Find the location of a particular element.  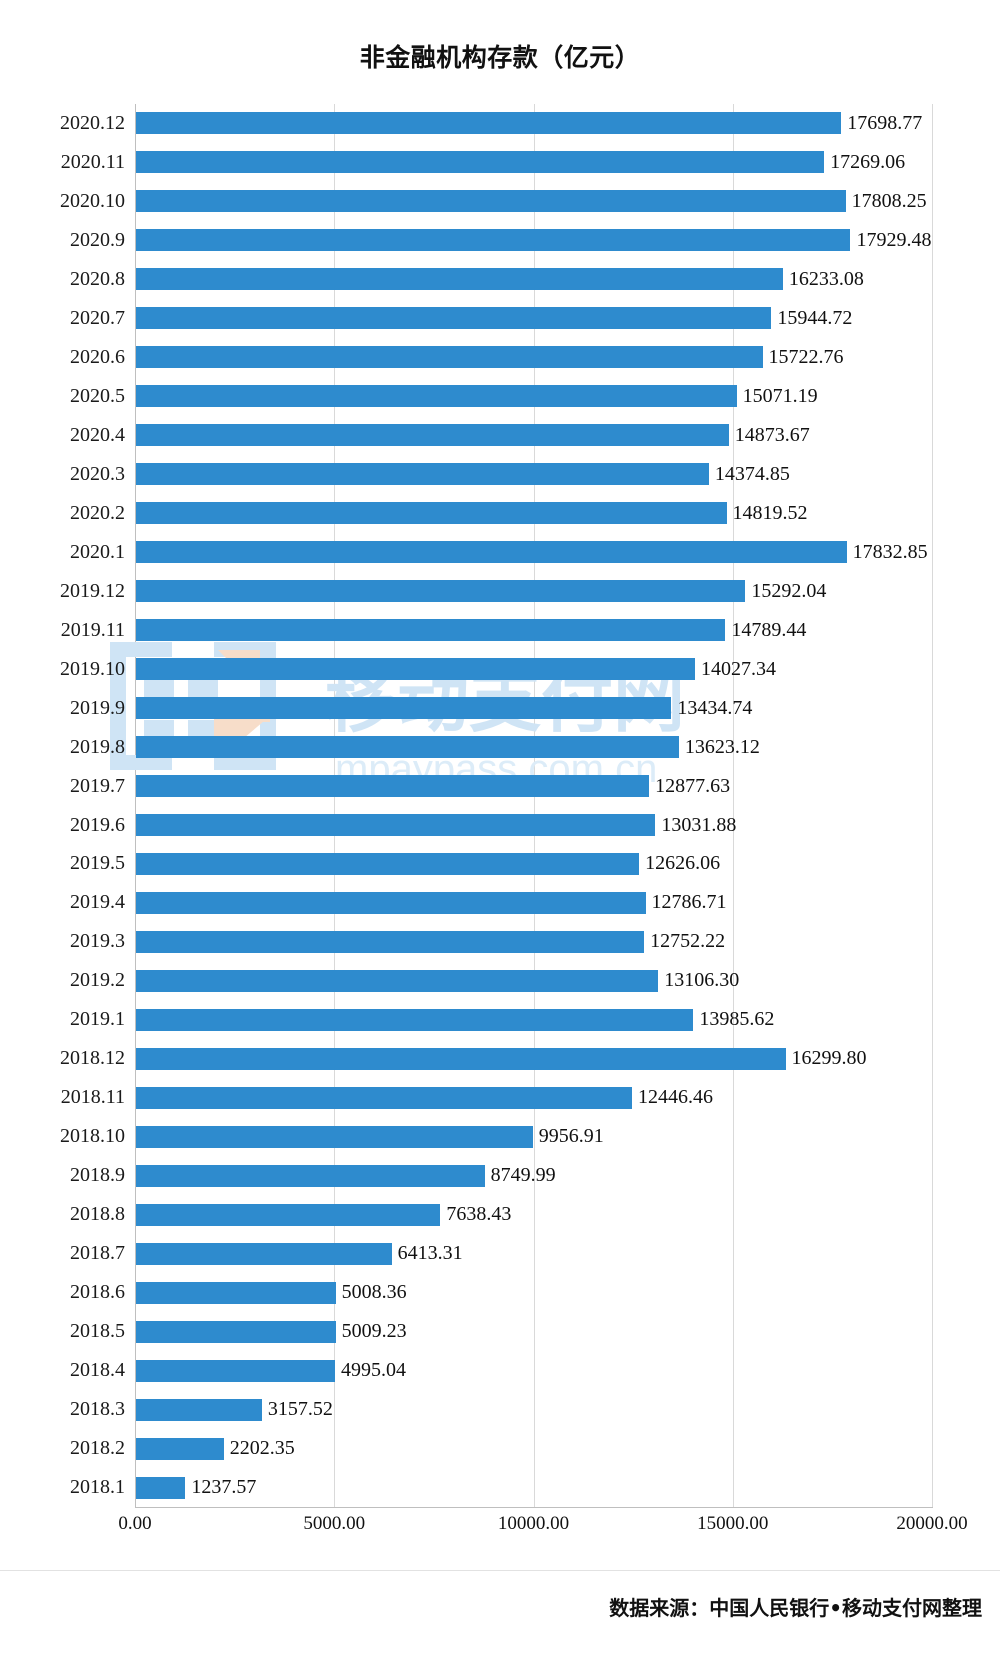

bar-track: 17269.06 is located at coordinates (568, 162).